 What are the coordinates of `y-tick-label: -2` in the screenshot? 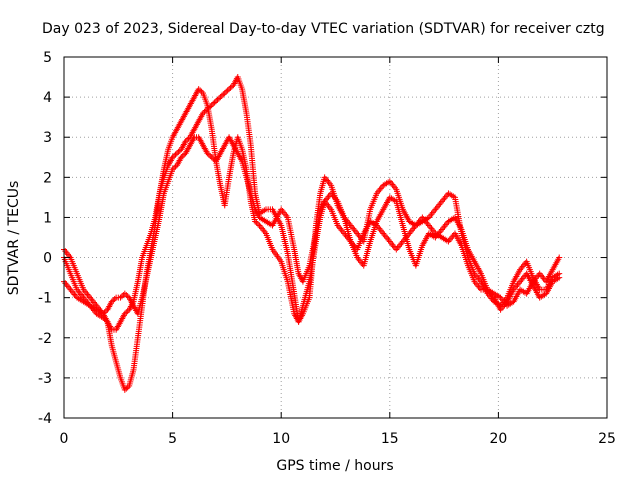 It's located at (45, 339).